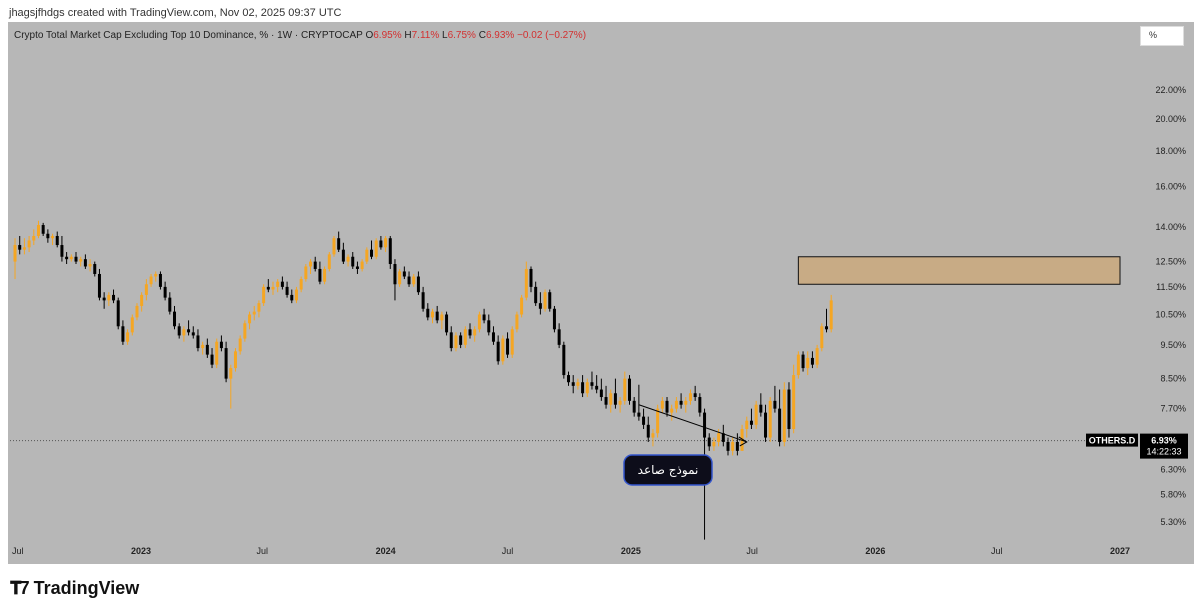 This screenshot has width=1200, height=613. What do you see at coordinates (141, 551) in the screenshot?
I see `x-tick-label: 2023` at bounding box center [141, 551].